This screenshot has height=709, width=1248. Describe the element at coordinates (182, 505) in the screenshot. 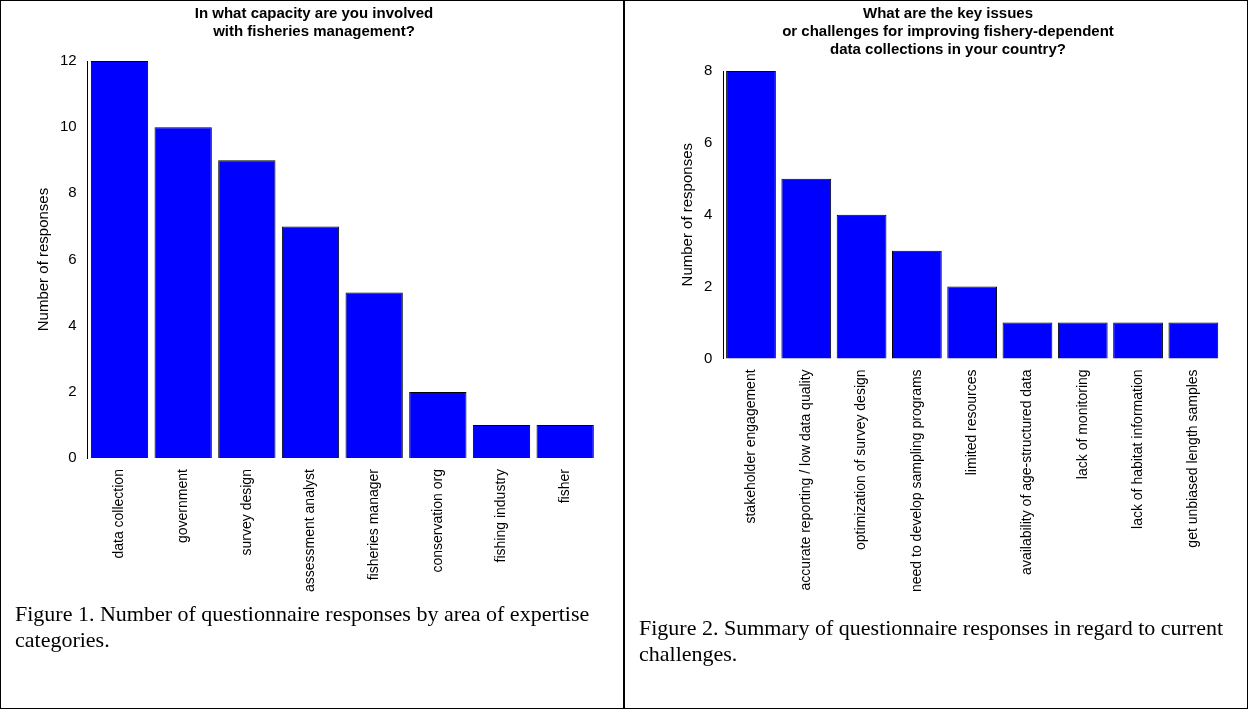

I see `x-tick-label: government` at that location.